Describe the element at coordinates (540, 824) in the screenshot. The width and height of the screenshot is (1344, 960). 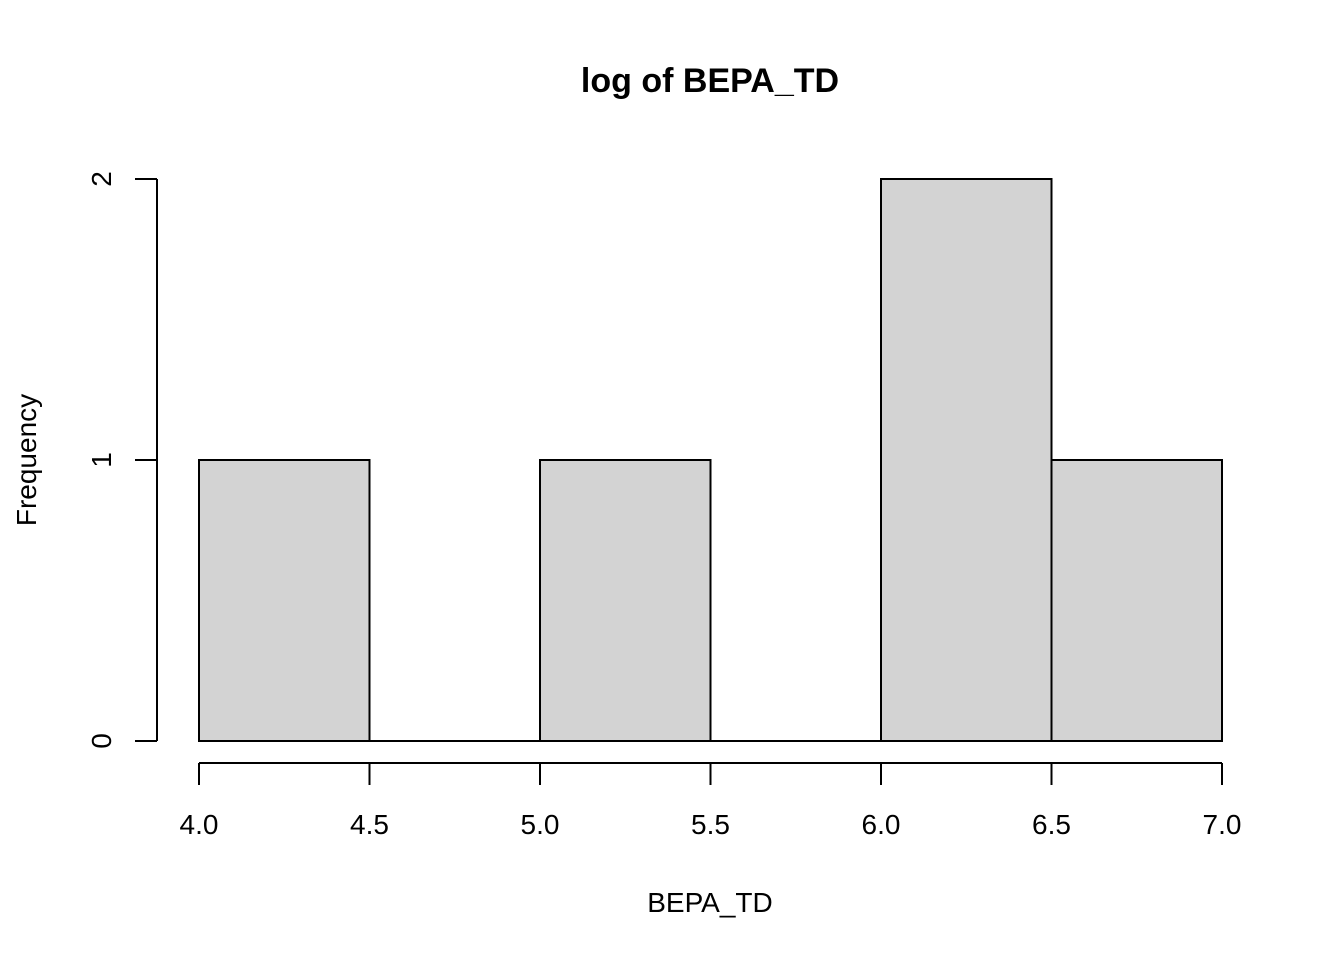
I see `x-tick-label: 5.0` at that location.